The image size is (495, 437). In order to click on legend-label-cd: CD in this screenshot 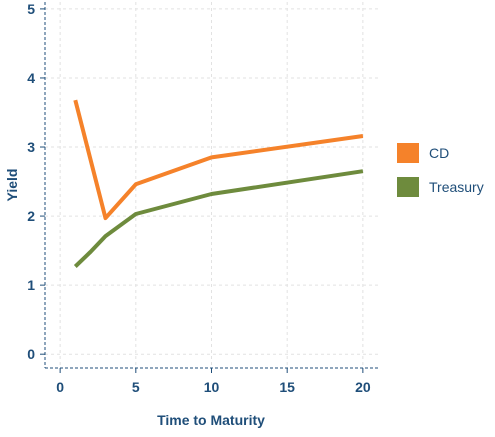, I will do `click(439, 153)`.